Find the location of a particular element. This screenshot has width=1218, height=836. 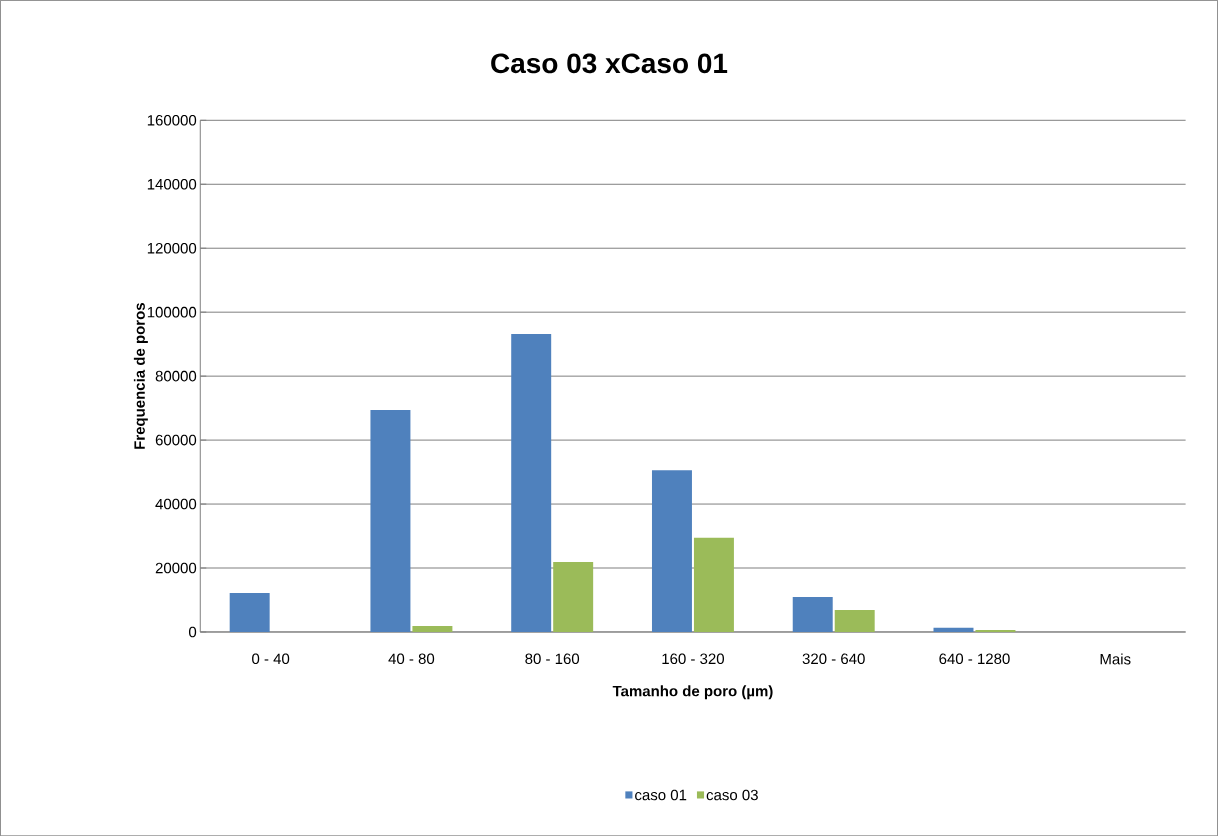

y-tick-label: 0 is located at coordinates (192, 632).